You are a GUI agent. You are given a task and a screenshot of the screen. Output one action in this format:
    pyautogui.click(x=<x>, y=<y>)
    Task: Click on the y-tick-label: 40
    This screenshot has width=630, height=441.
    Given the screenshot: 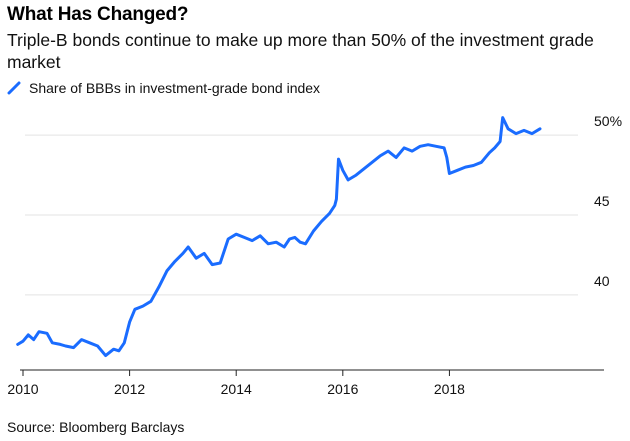 What is the action you would take?
    pyautogui.click(x=602, y=281)
    